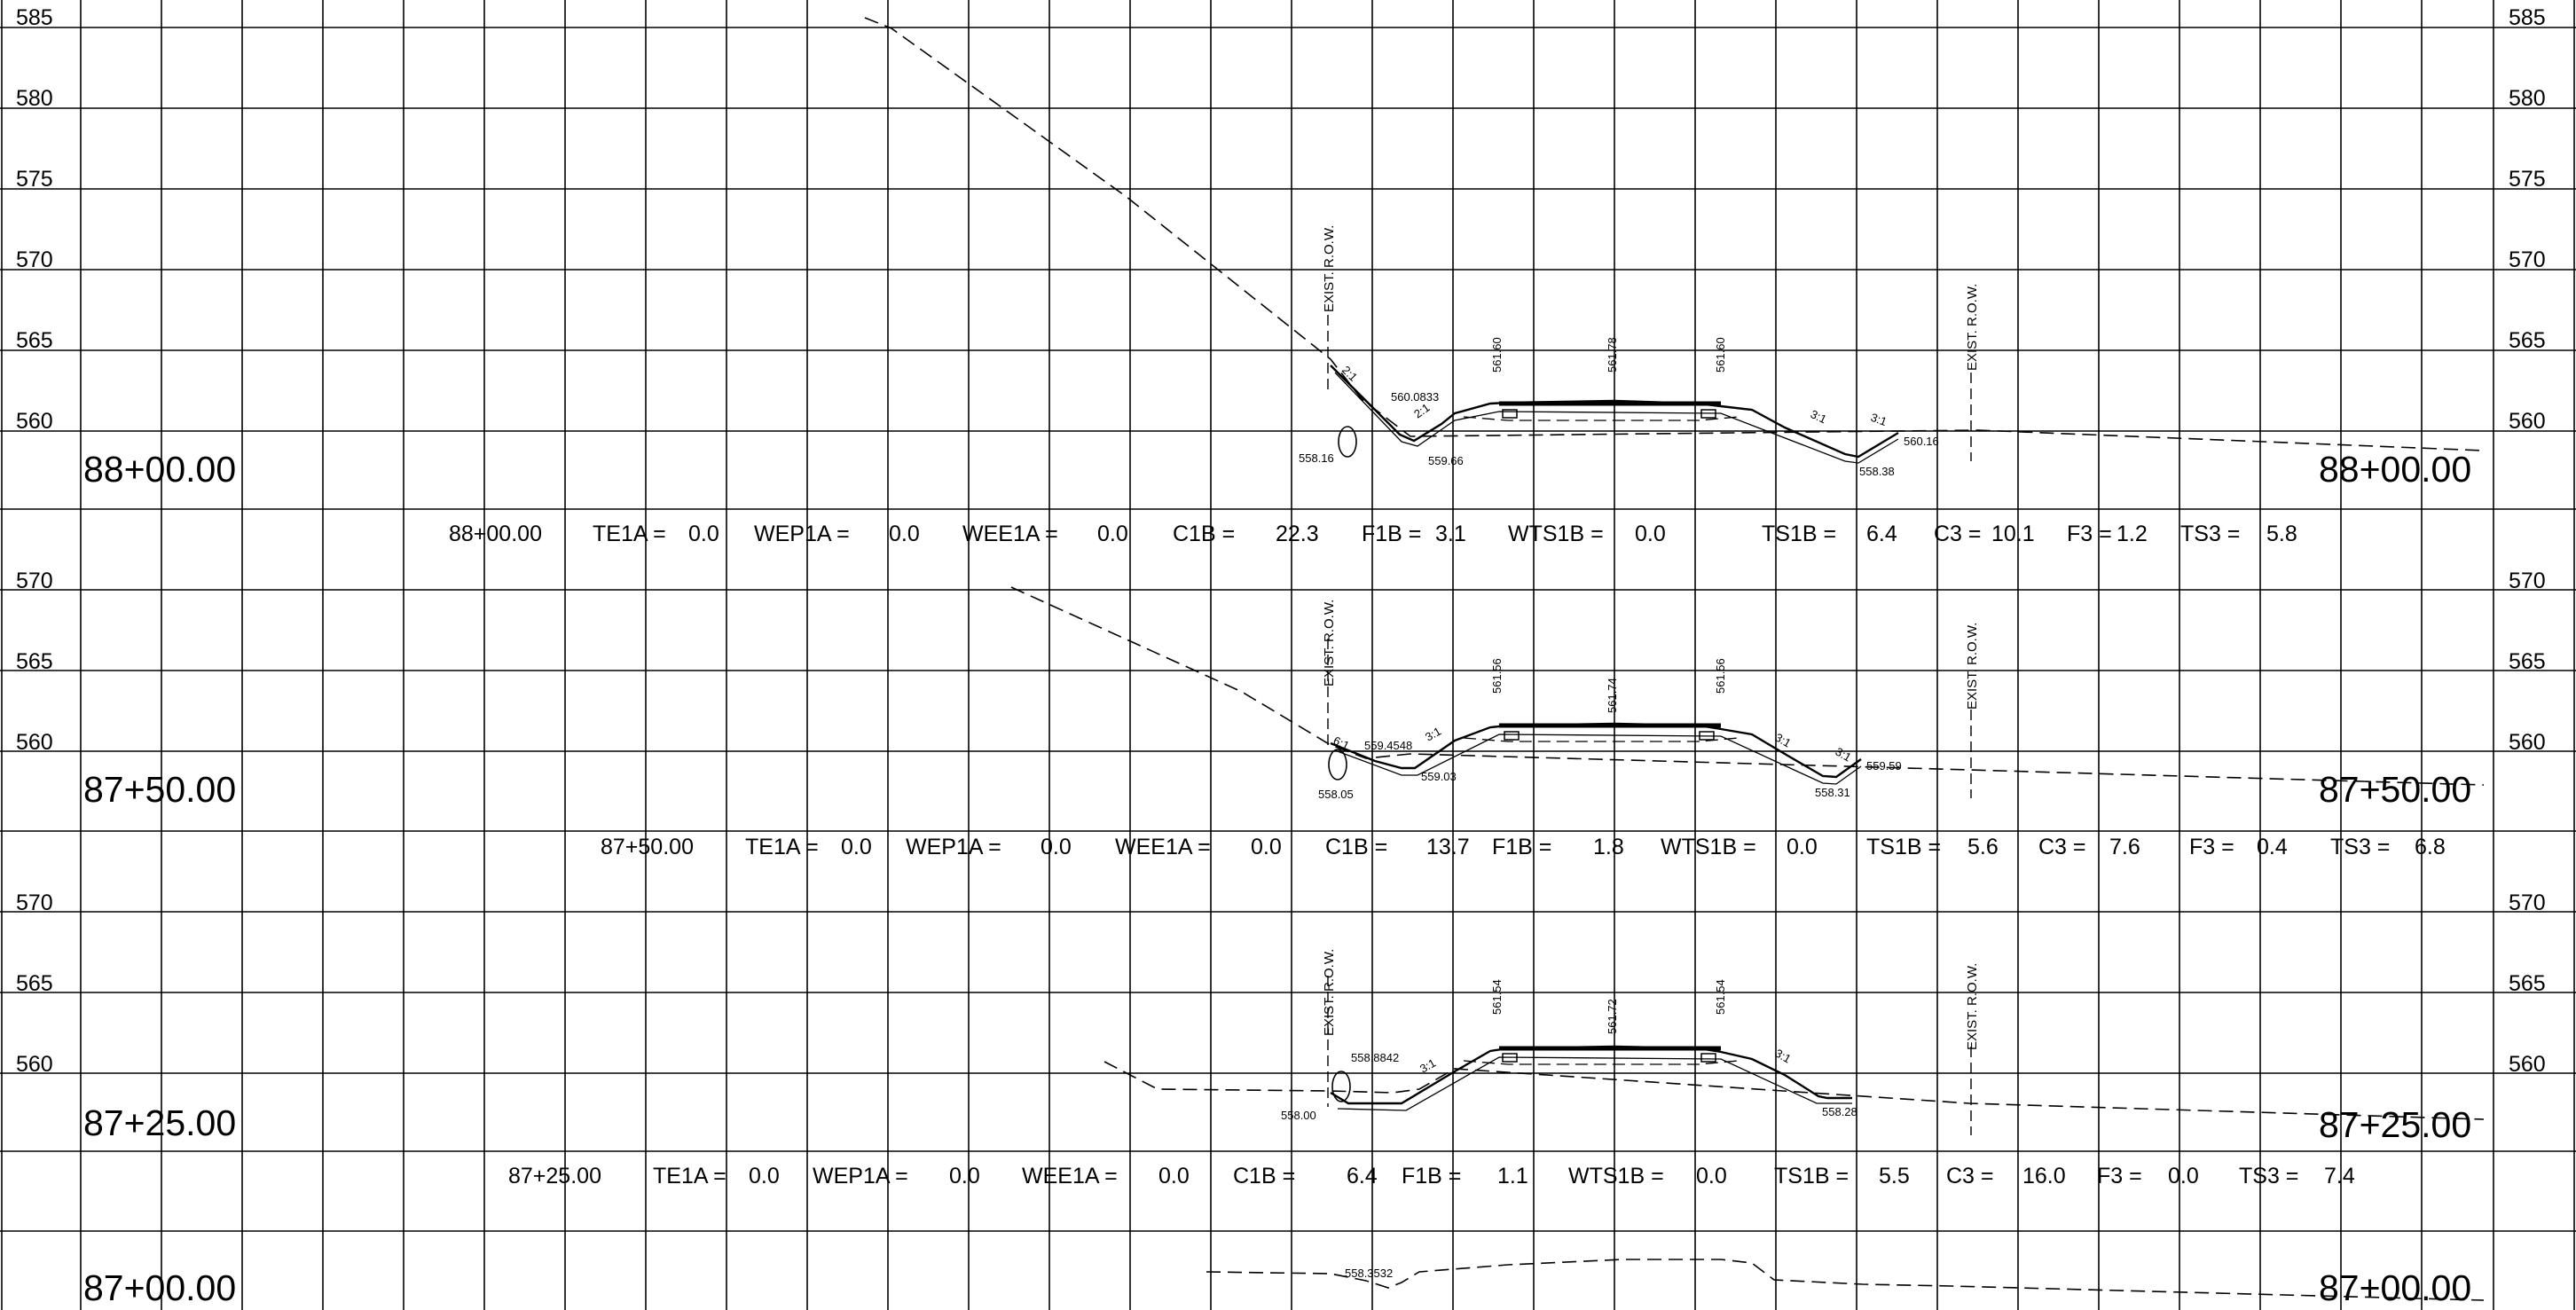 The height and width of the screenshot is (1310, 2576). Describe the element at coordinates (159, 469) in the screenshot. I see `station-label-left: 88+00.00` at that location.